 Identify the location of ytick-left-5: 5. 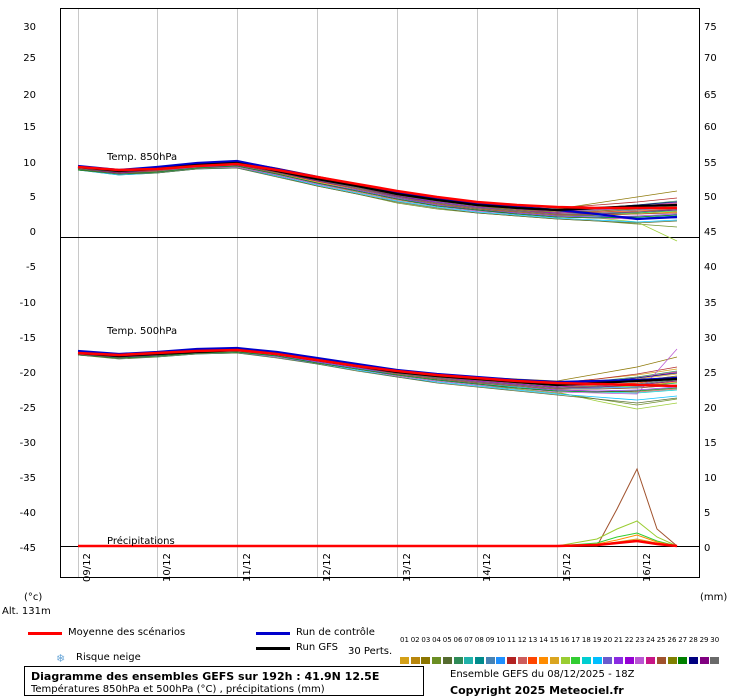
(32, 197).